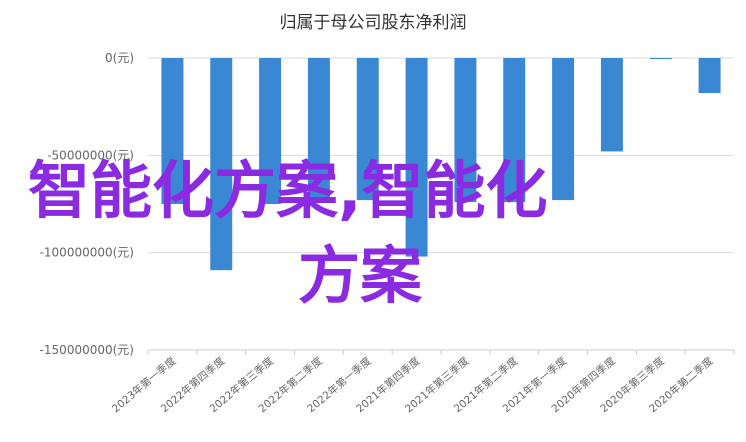  What do you see at coordinates (373, 23) in the screenshot?
I see `chart-title: 归属于母公司股东净利润` at bounding box center [373, 23].